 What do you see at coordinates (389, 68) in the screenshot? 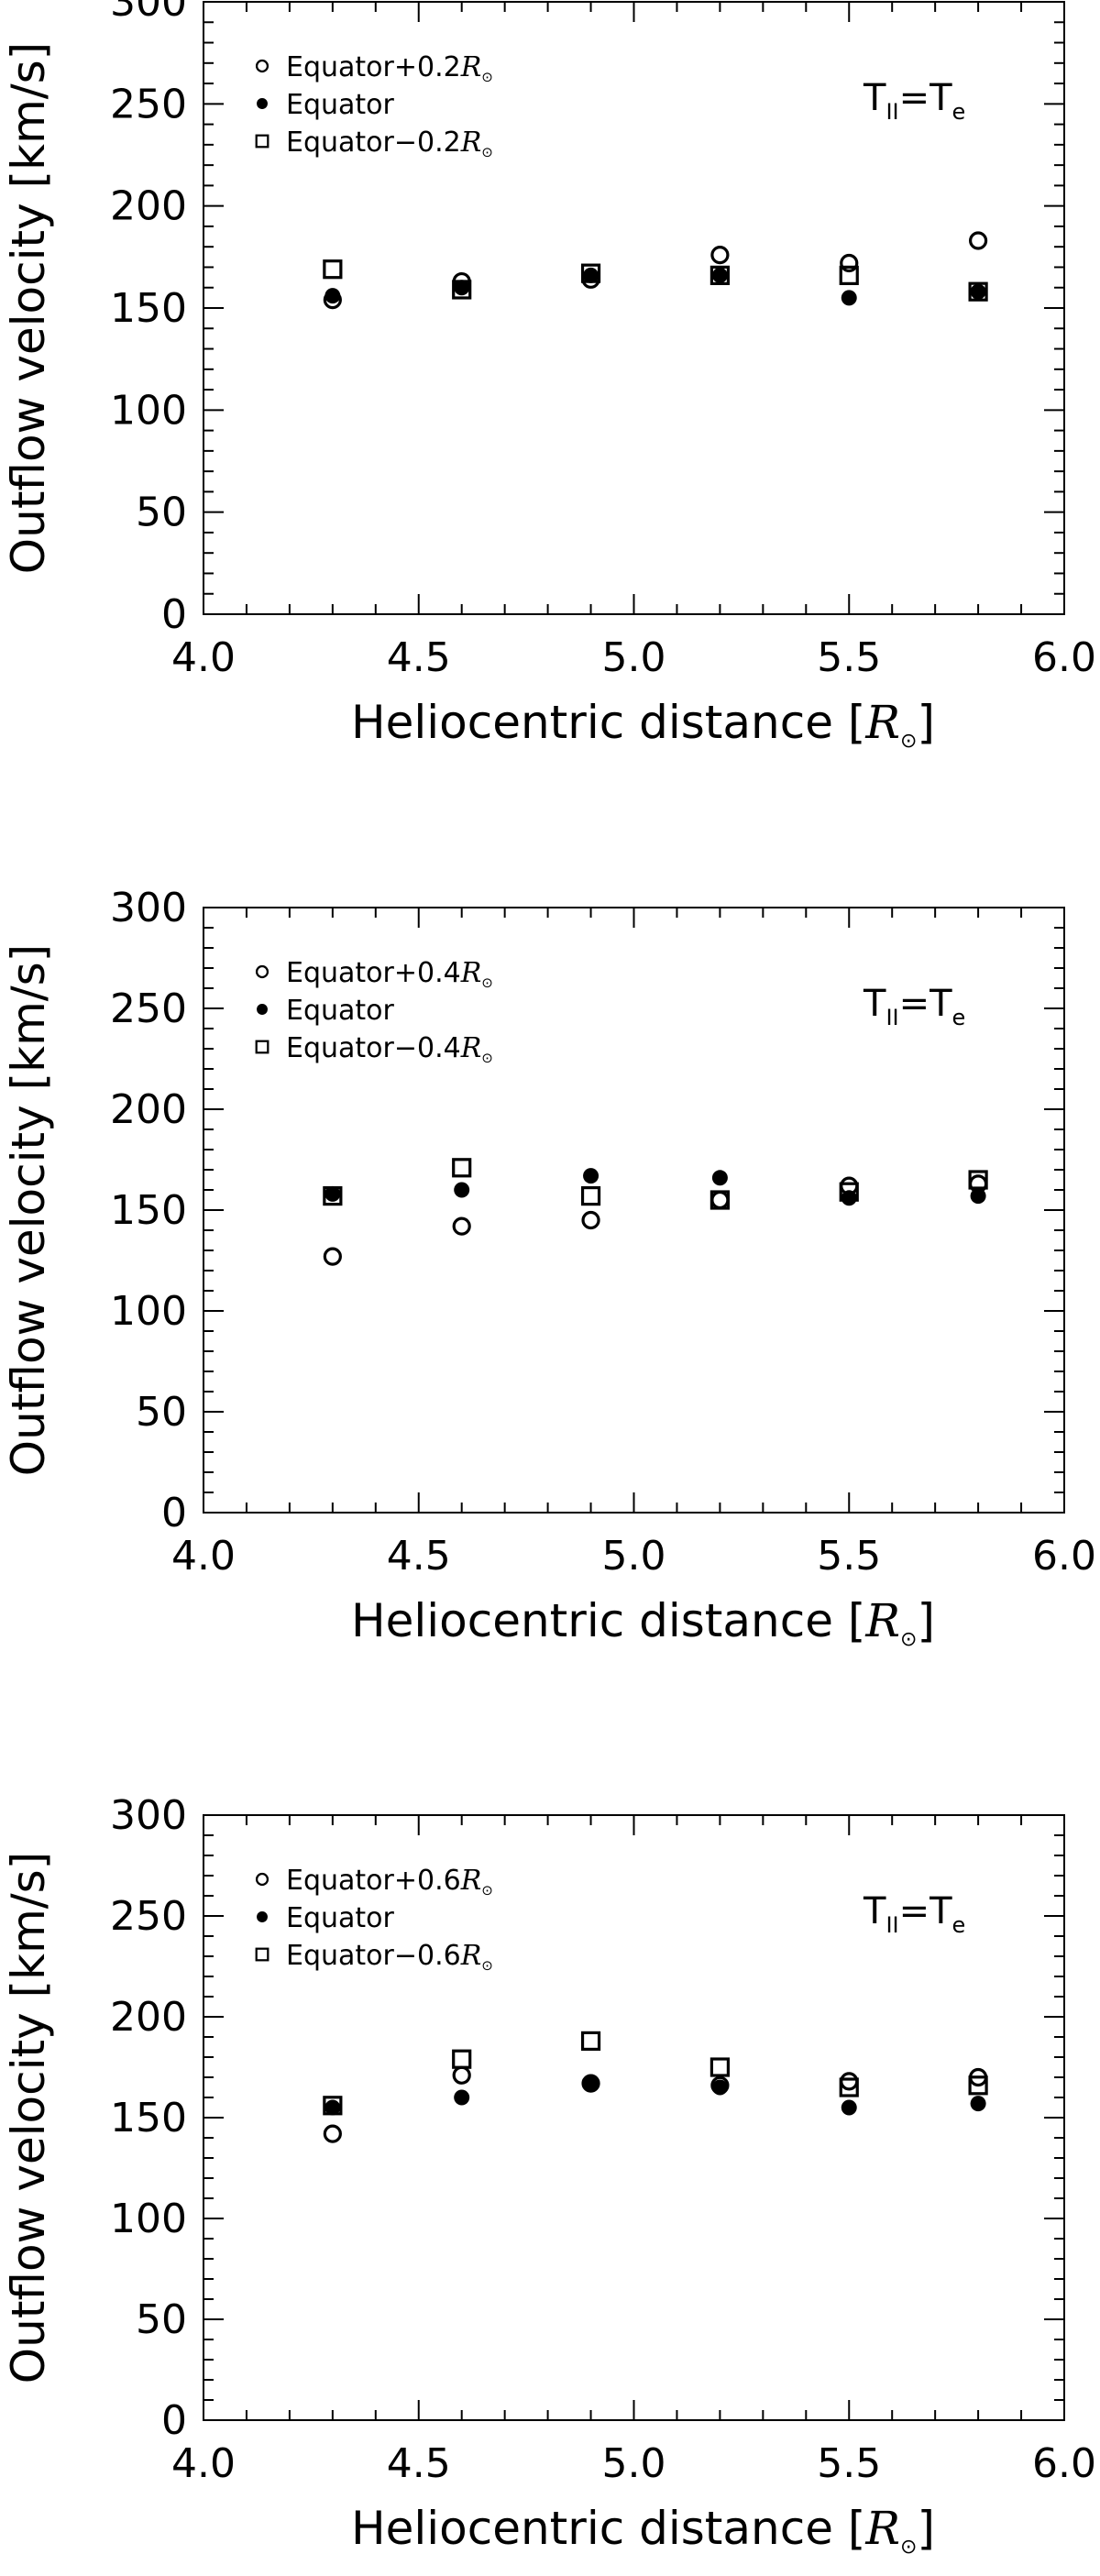
I see `legend-entry: Equator+0.2R⊙` at bounding box center [389, 68].